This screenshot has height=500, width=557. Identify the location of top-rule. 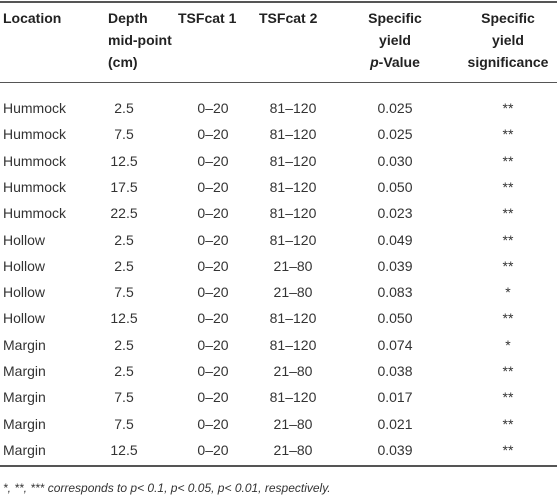
(278, 2).